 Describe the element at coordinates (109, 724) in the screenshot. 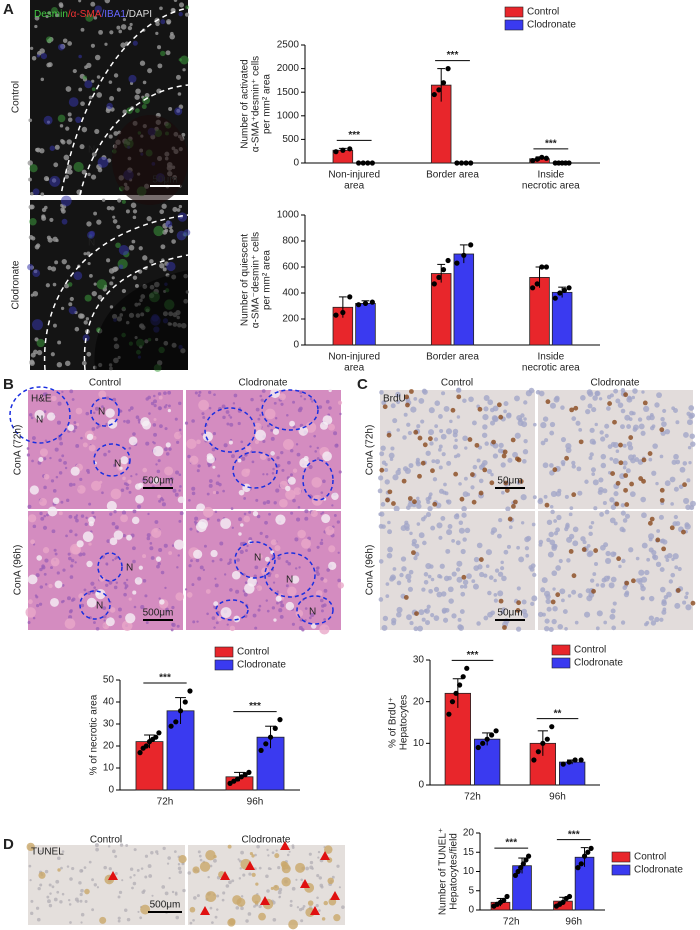

I see `y-tick-label: 30` at that location.